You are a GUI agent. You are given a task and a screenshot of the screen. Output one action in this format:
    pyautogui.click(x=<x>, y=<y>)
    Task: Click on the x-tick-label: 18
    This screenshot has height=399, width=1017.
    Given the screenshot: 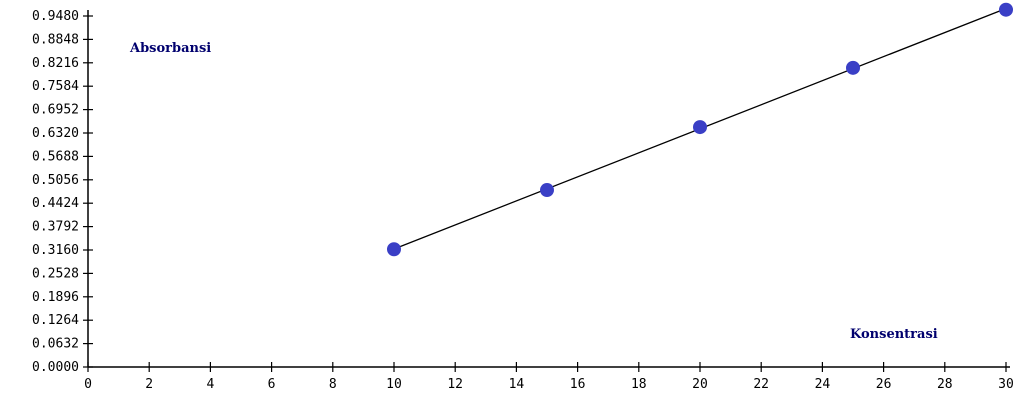 What is the action you would take?
    pyautogui.click(x=639, y=384)
    